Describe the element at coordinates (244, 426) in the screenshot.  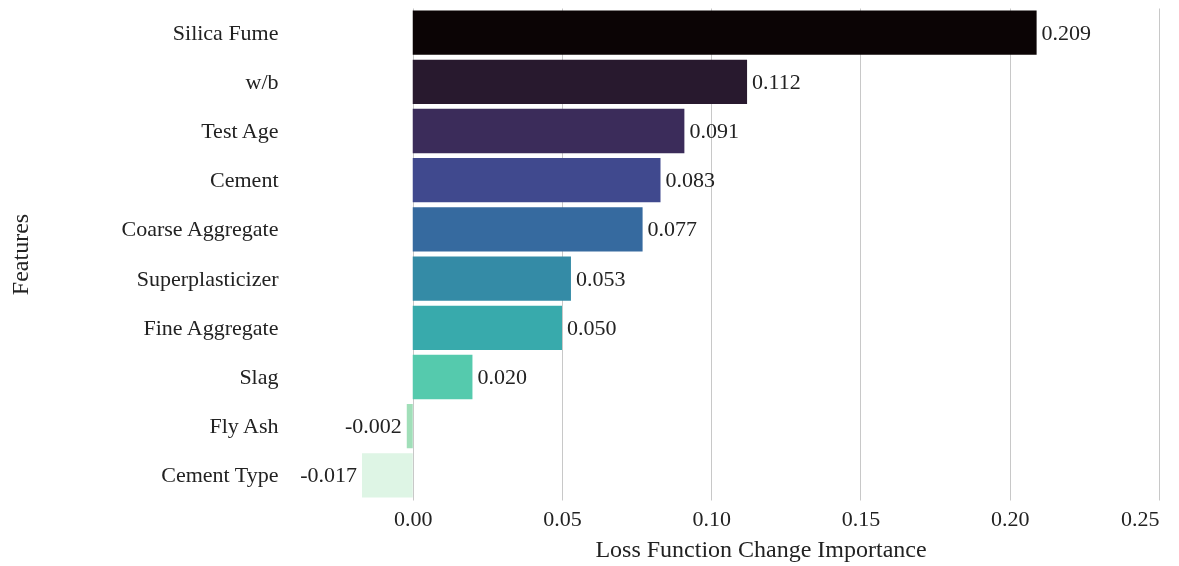
I see `y-tick-label: Fly Ash` at that location.